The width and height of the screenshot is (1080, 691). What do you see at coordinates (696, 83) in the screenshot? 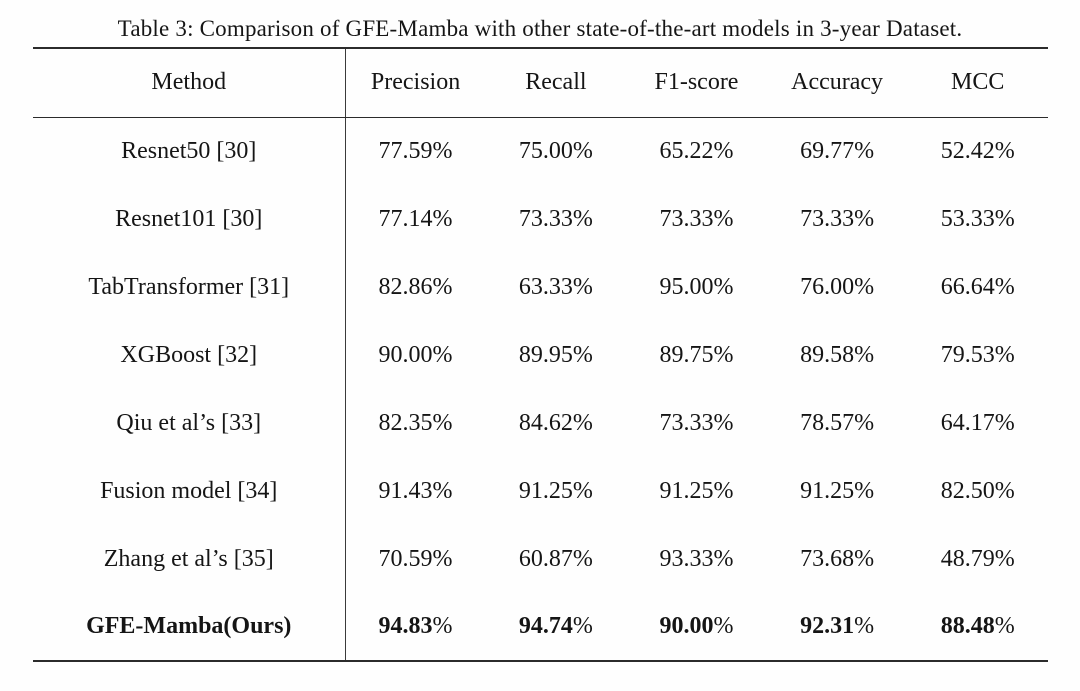
I see `column-header: F1-score` at bounding box center [696, 83].